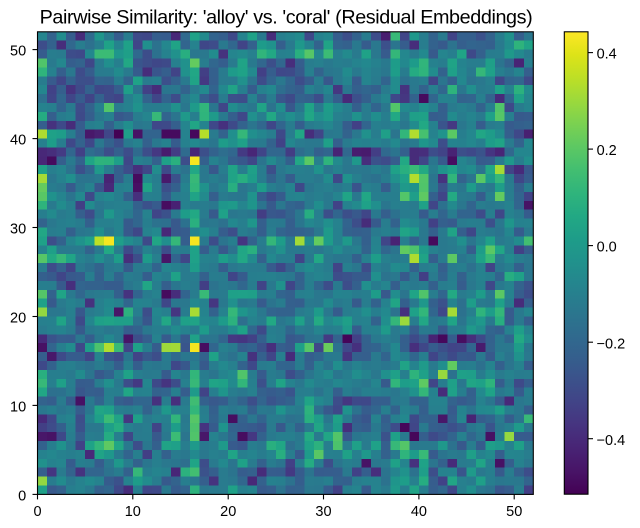  I want to click on svg-text: 0.2, so click(607, 151).